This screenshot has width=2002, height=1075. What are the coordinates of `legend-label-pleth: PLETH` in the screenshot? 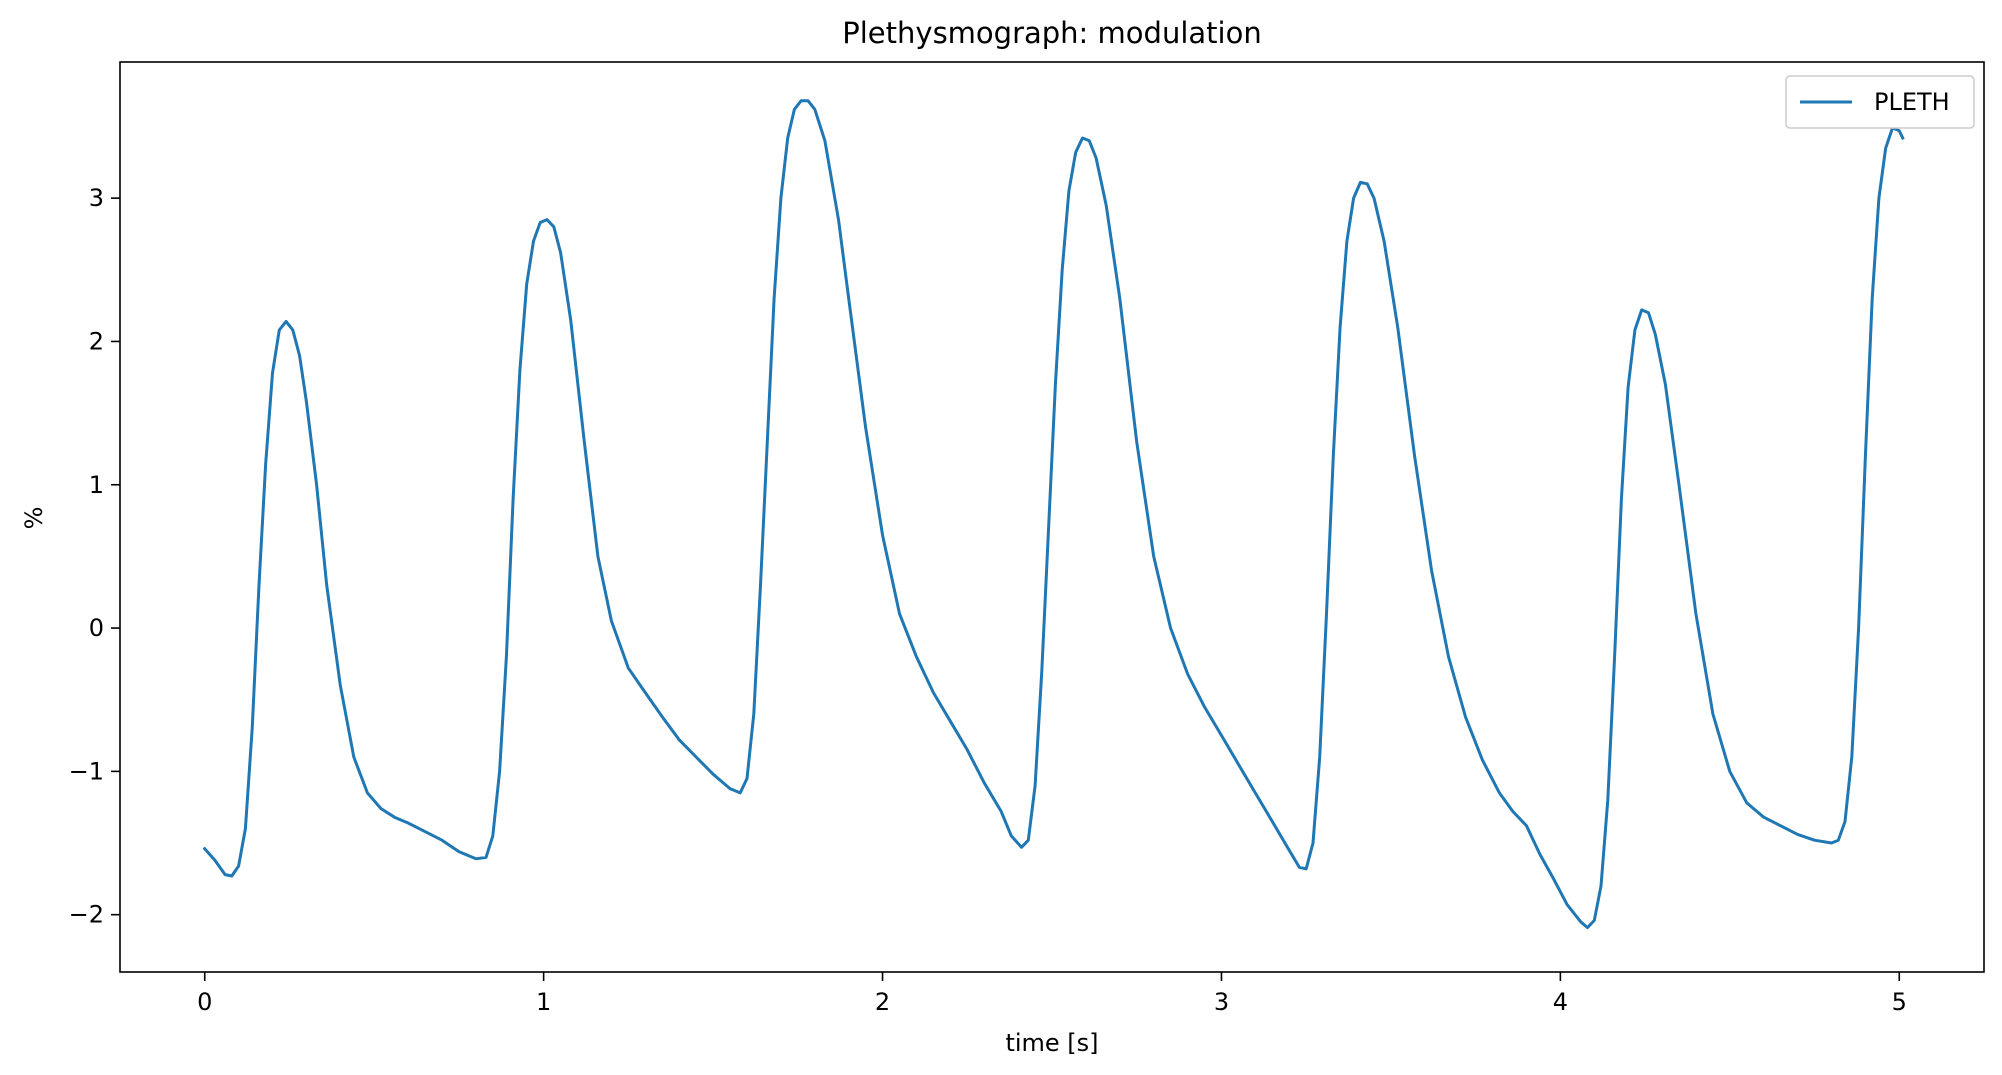 It's located at (1912, 102).